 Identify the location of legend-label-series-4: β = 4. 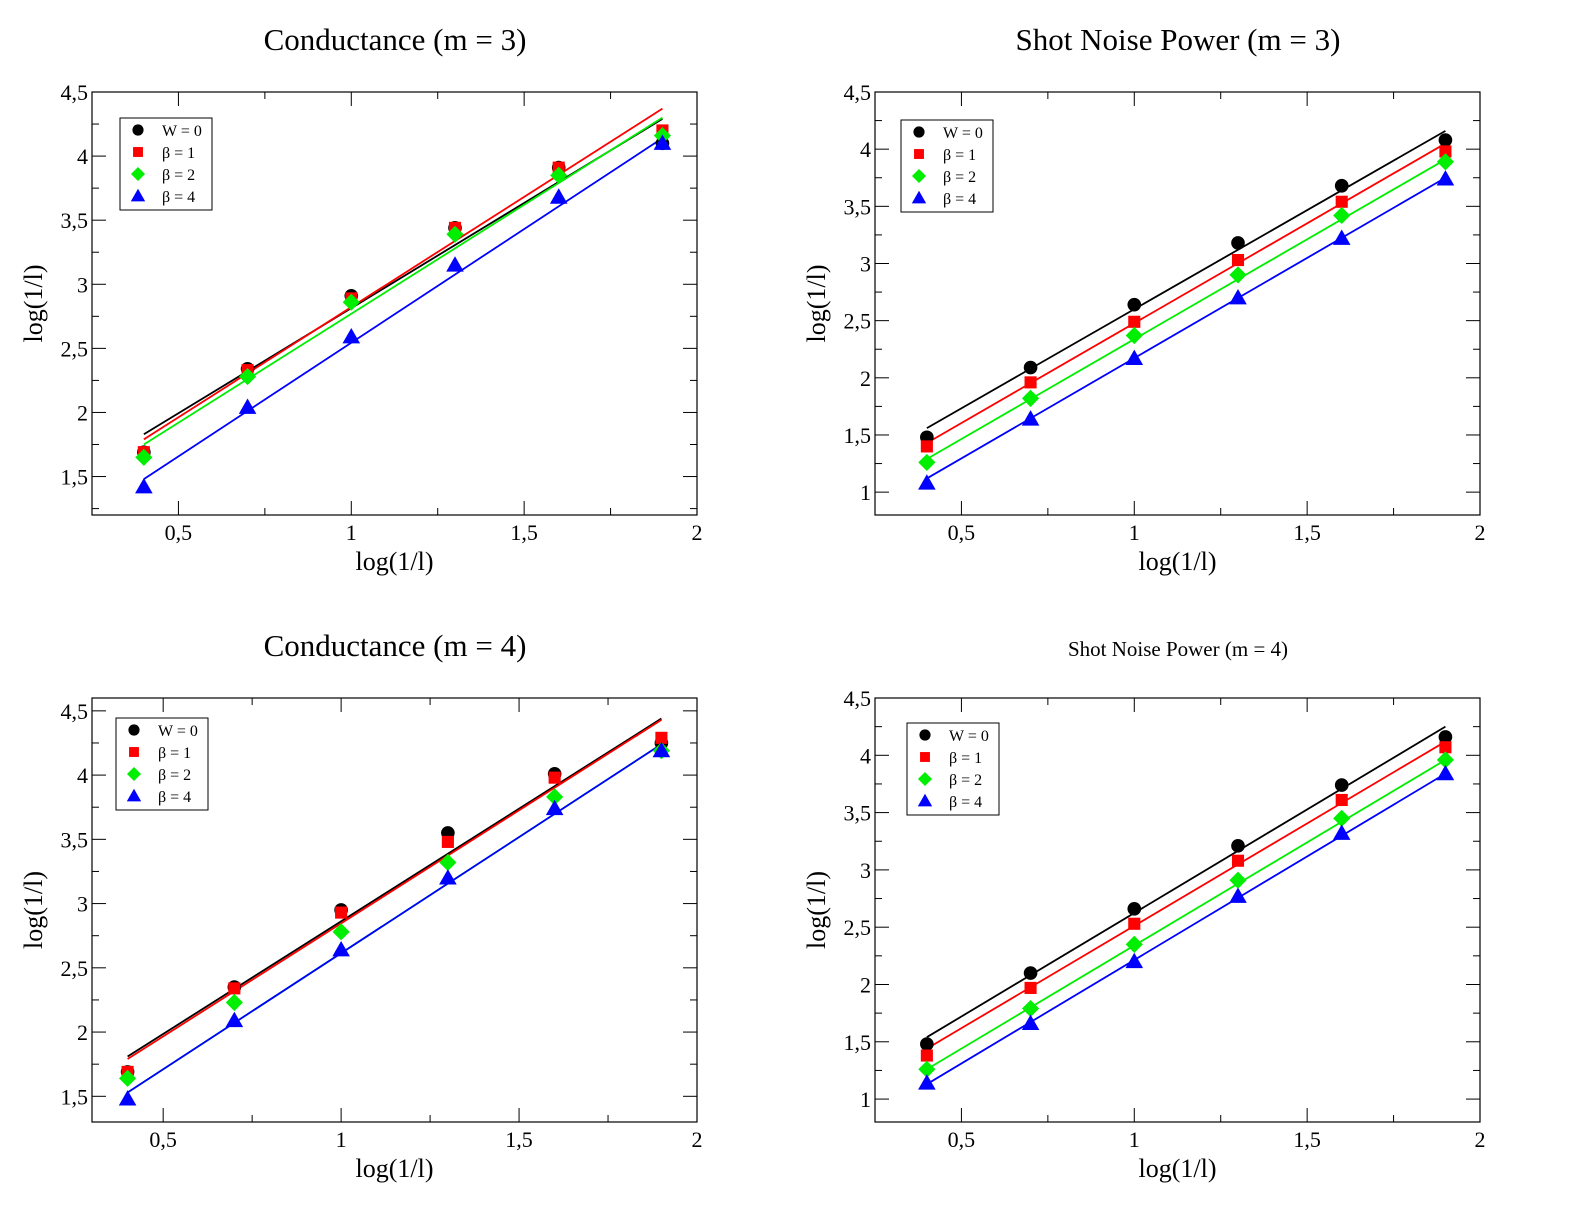
(178, 197).